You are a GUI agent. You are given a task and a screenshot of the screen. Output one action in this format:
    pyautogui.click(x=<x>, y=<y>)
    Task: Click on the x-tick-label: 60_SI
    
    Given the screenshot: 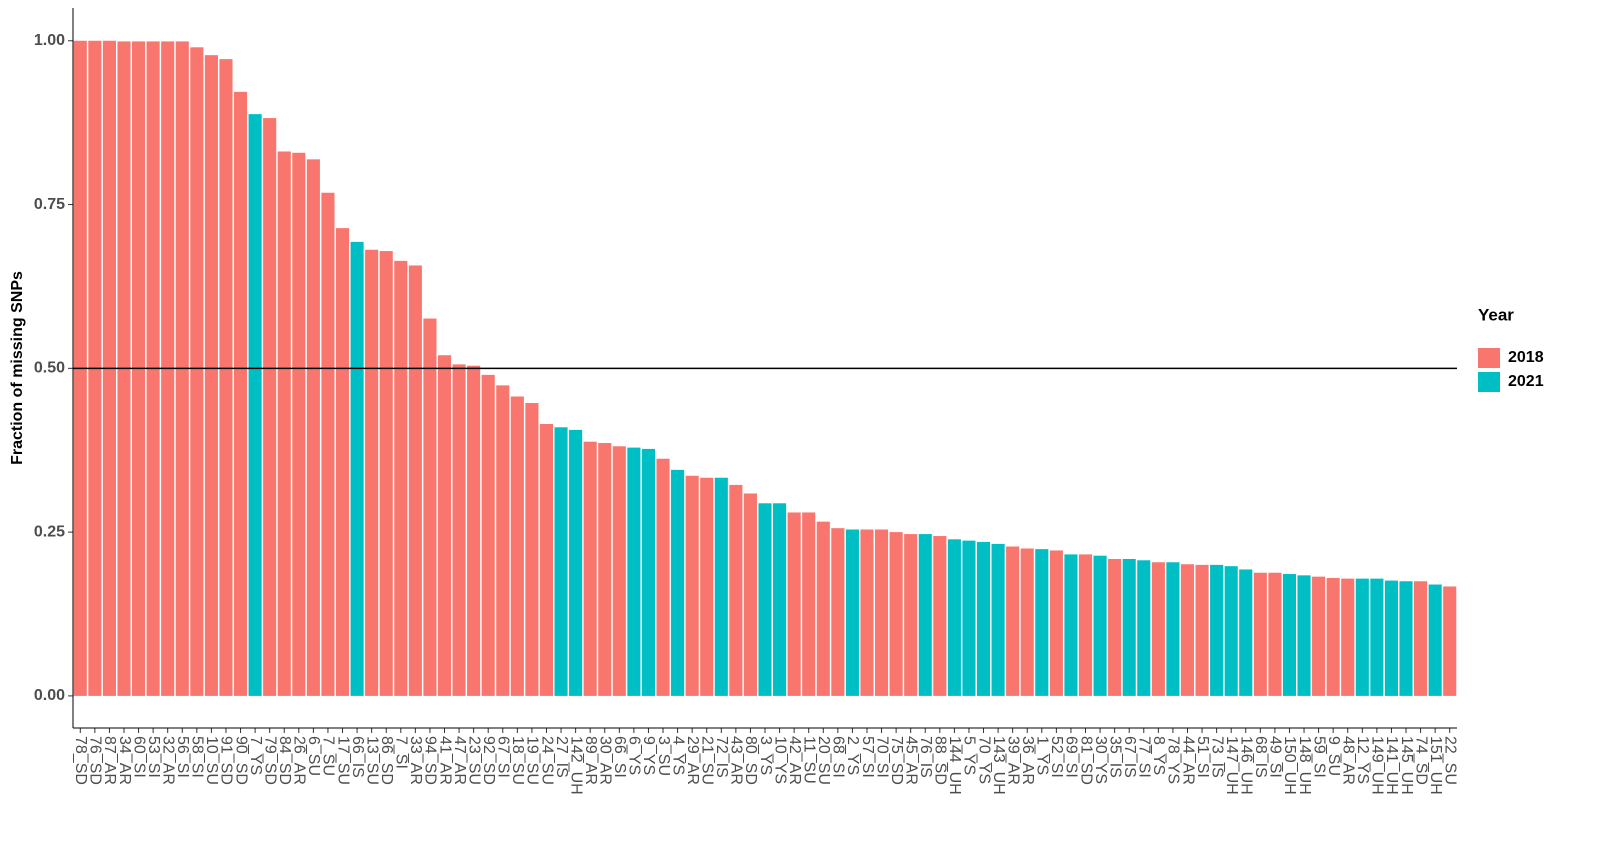 What is the action you would take?
    pyautogui.click(x=138, y=757)
    